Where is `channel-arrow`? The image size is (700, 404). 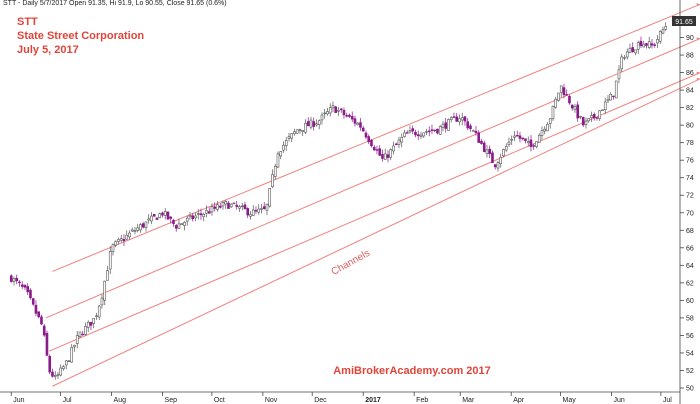 channel-arrow is located at coordinates (698, 5).